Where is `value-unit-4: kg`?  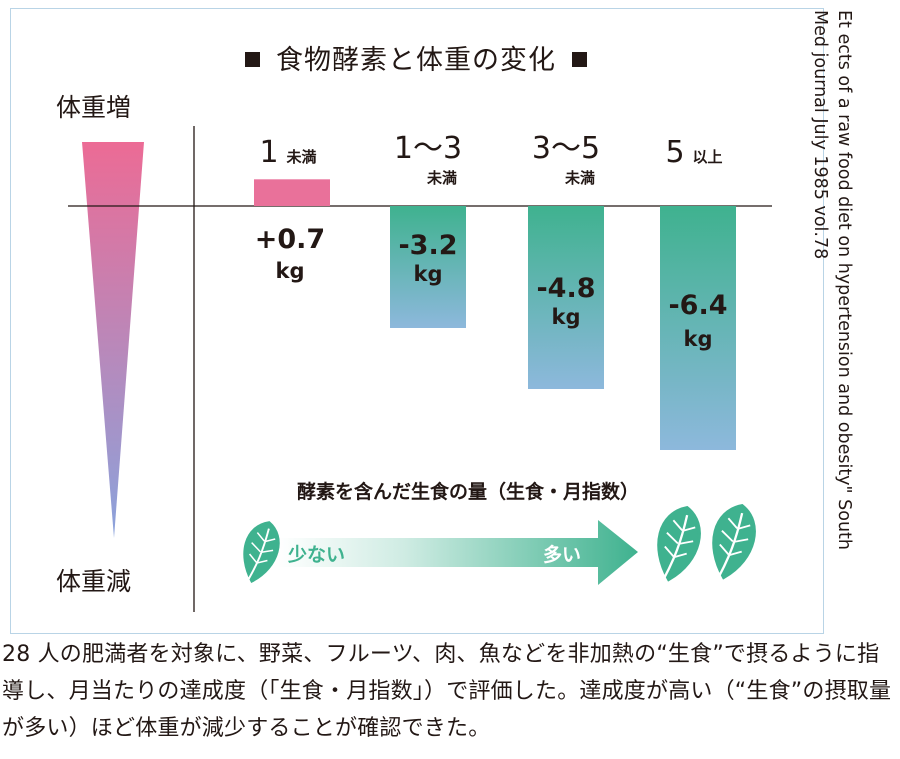
value-unit-4: kg is located at coordinates (698, 339).